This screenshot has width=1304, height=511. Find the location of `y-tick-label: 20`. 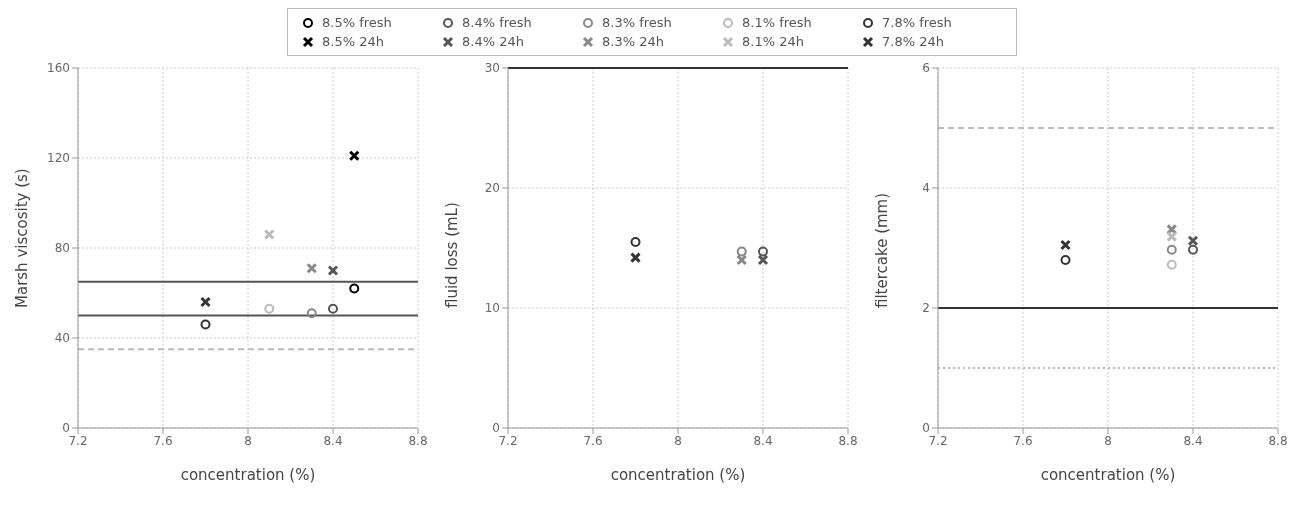

y-tick-label: 20 is located at coordinates (492, 188).